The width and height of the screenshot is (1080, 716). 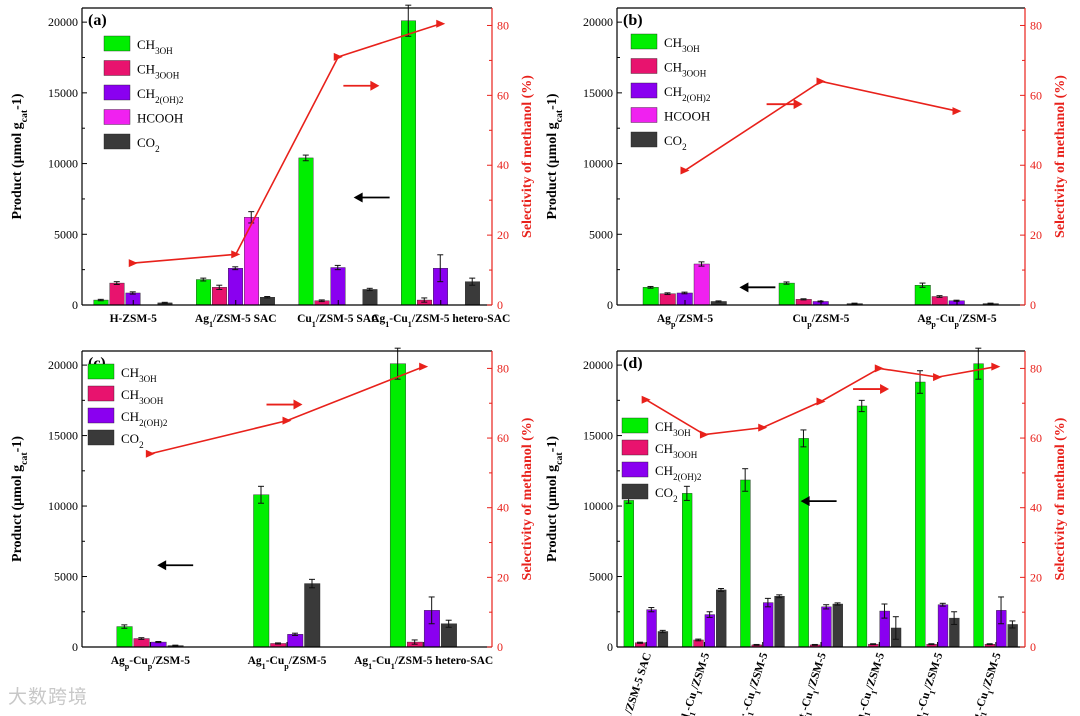 I want to click on selectivity-line, so click(x=821, y=126).